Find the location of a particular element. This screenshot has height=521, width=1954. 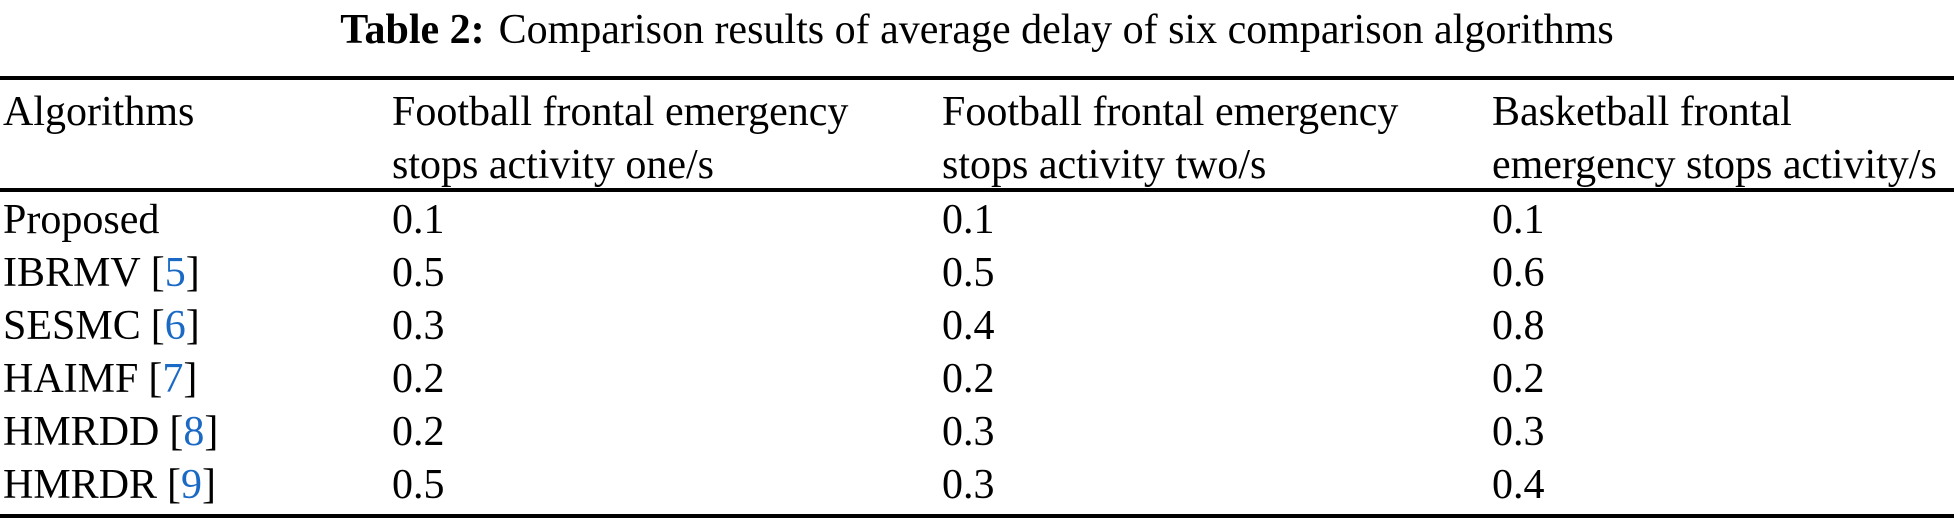

table-row: HAIMF [7] 0.2 0.2 0.2 is located at coordinates (977, 379).